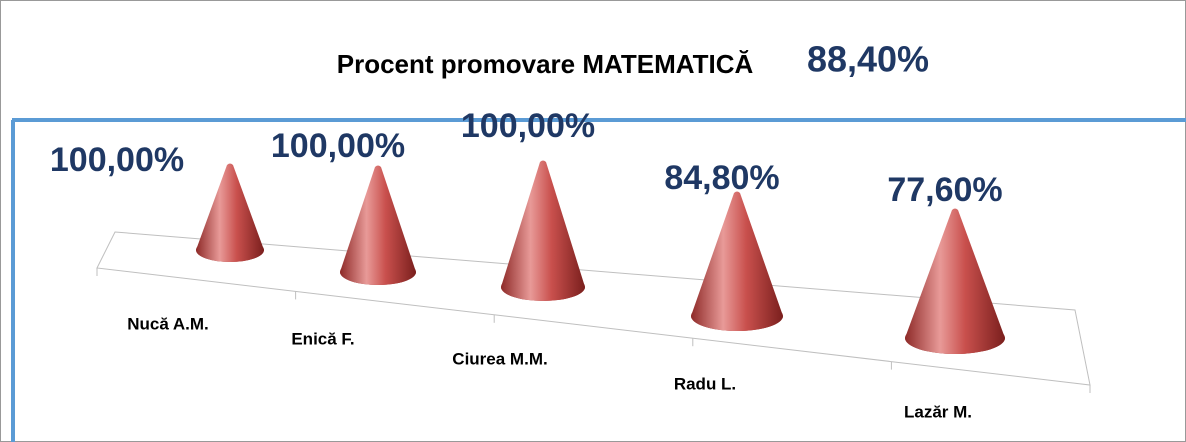  I want to click on x-tick-label: Nucă A.M., so click(168, 323).